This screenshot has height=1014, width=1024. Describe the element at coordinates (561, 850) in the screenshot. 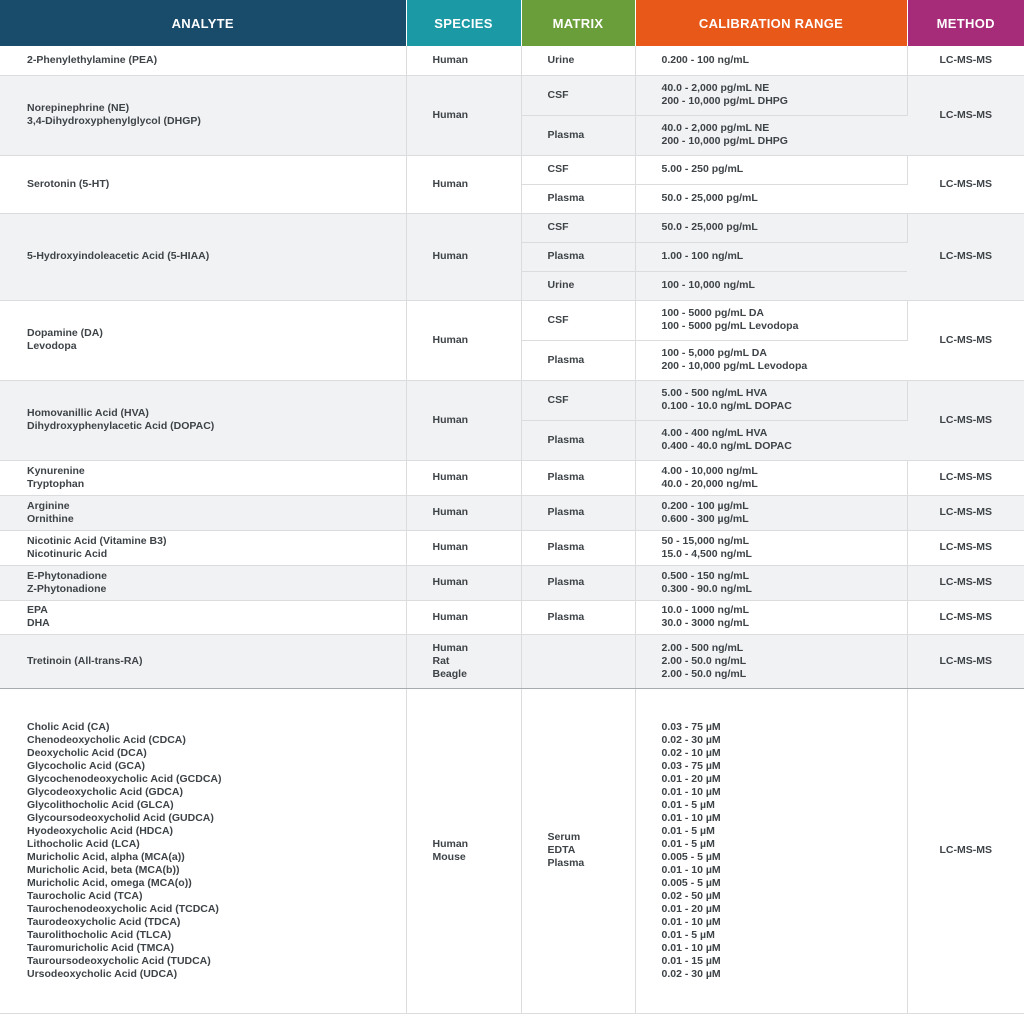

I see `matrix-line: EDTA` at that location.